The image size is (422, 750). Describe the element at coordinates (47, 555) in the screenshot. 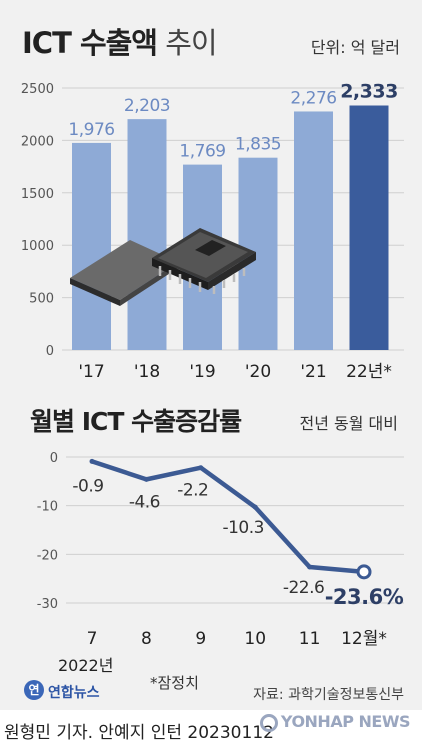

I see `line-y-tick-label: -20` at that location.